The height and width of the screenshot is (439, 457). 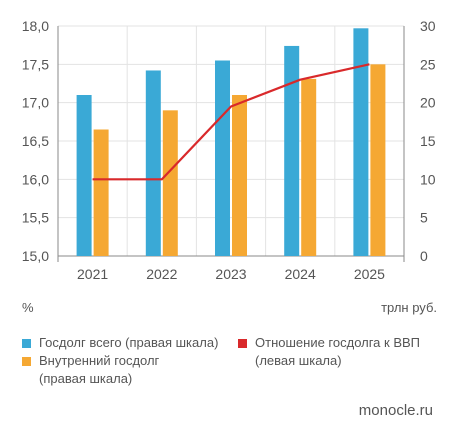 I want to click on legend-item-domestic-debt: Внутренний госдолг (правая шкала), so click(x=127, y=372).